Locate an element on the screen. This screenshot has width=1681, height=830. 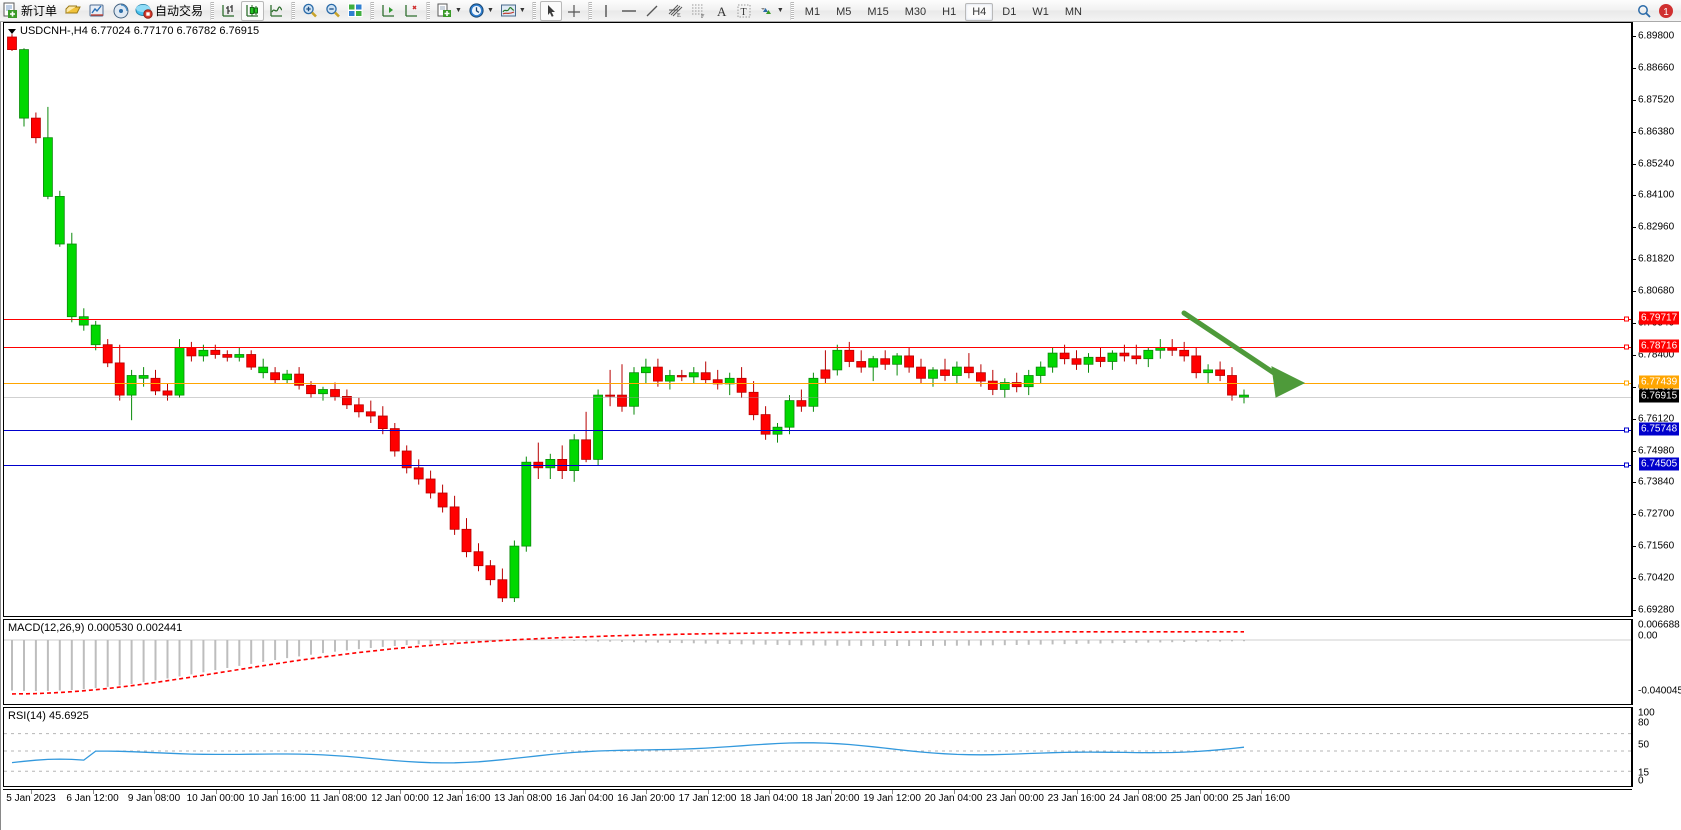
chart-shift-button is located at coordinates (388, 11).